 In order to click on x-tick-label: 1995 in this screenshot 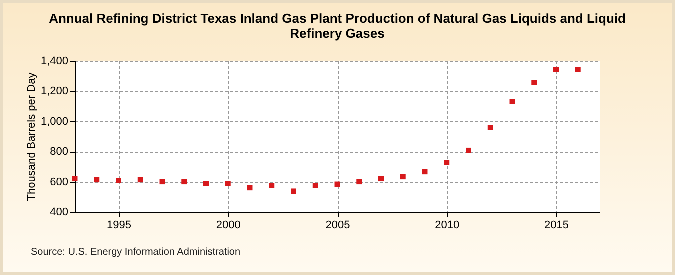, I will do `click(119, 226)`.